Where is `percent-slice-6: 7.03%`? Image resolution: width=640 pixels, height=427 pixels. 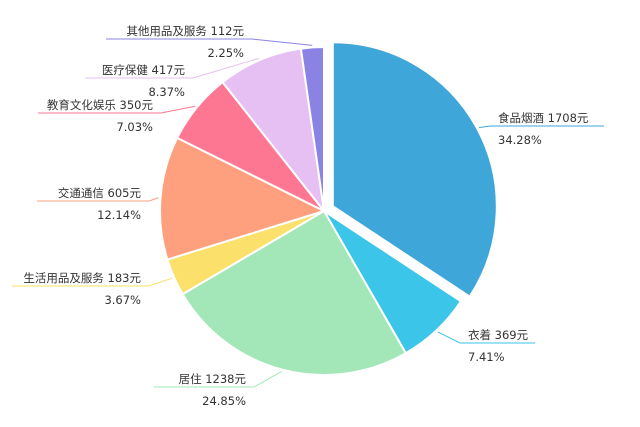
percent-slice-6: 7.03% is located at coordinates (134, 127).